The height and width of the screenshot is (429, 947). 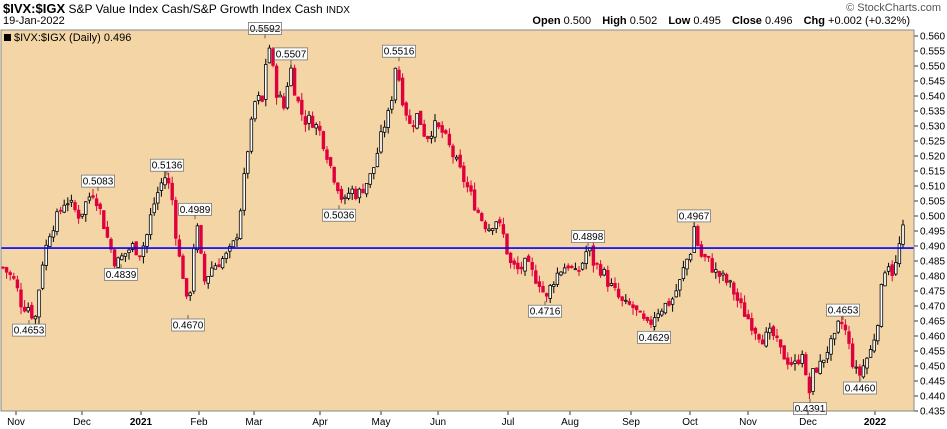 I want to click on annotation-label: 0.4967, so click(x=694, y=216).